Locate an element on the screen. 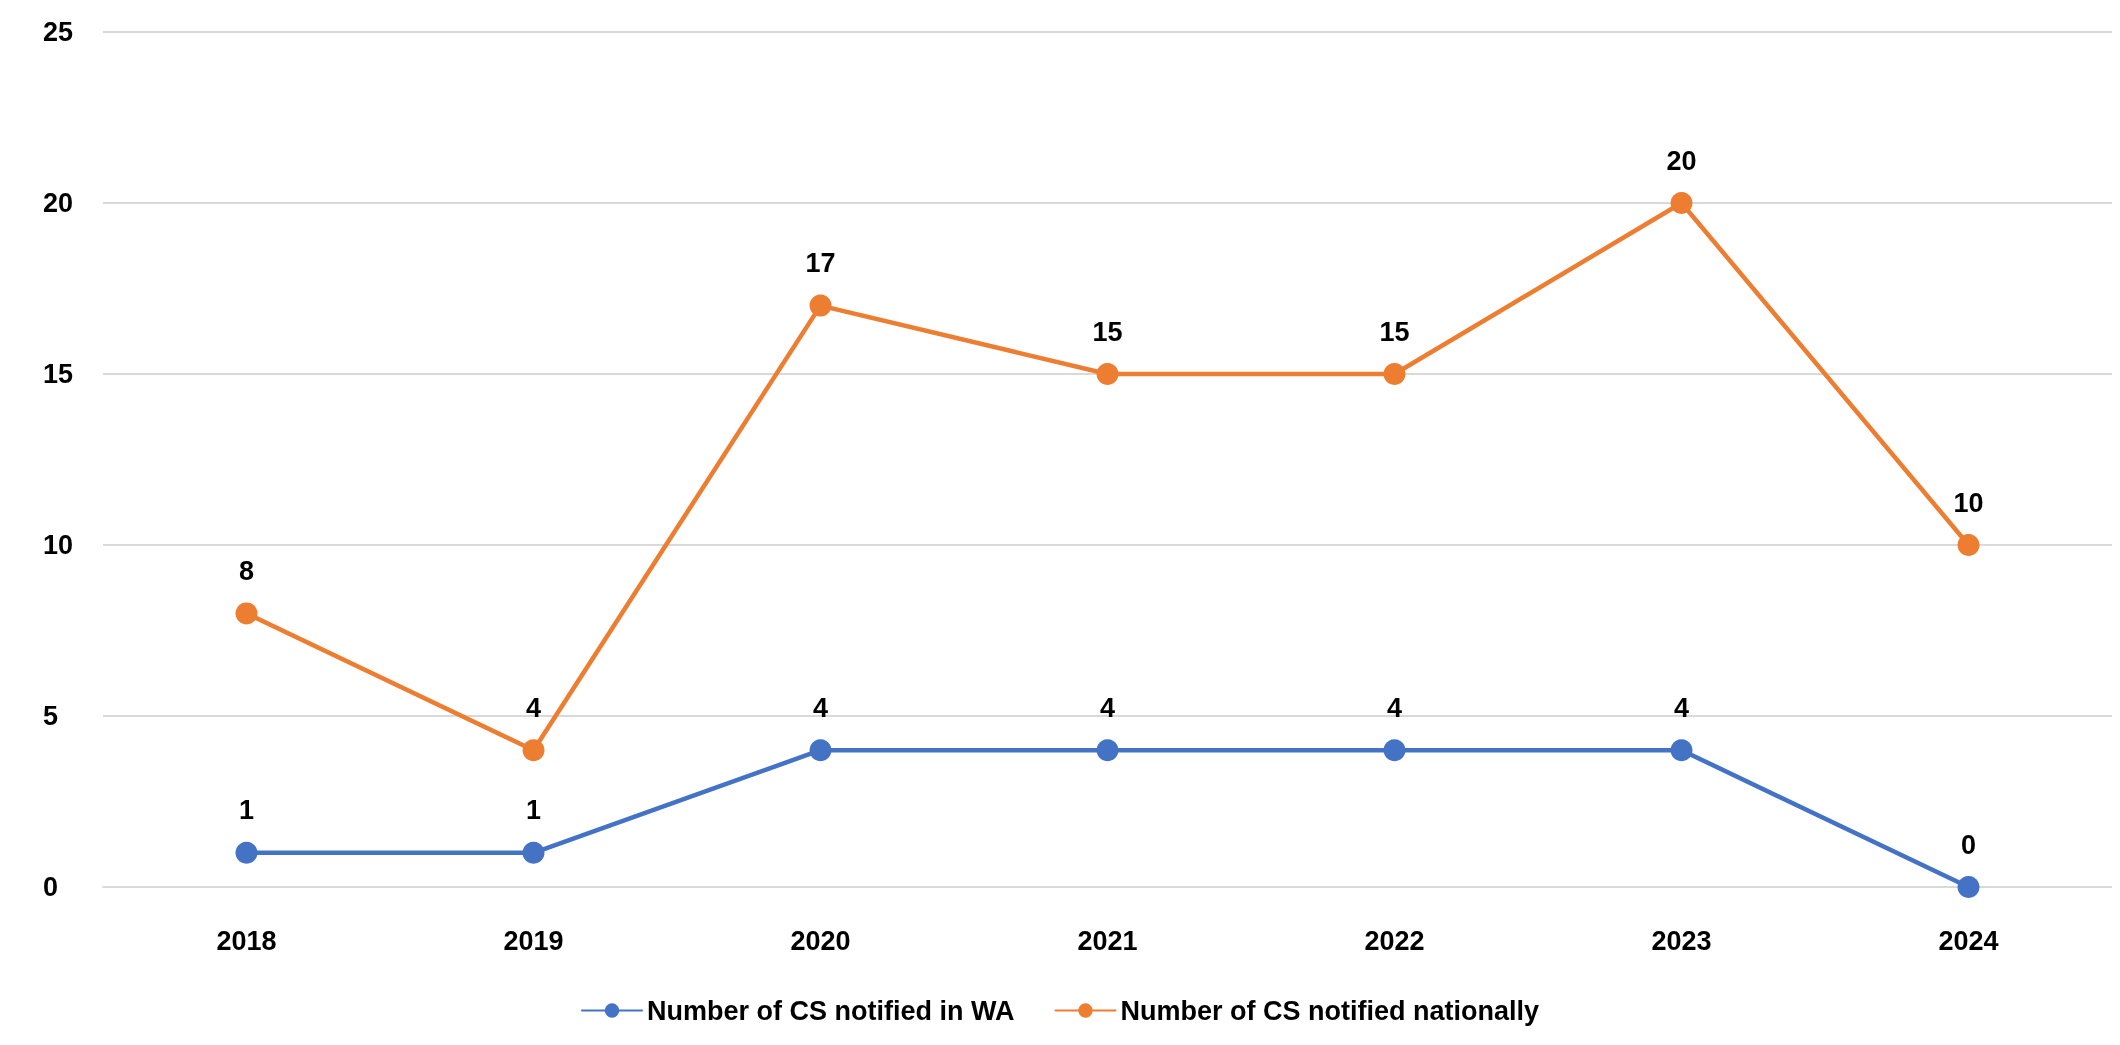 This screenshot has height=1045, width=2120. y-tick-label: 15 is located at coordinates (58, 374).